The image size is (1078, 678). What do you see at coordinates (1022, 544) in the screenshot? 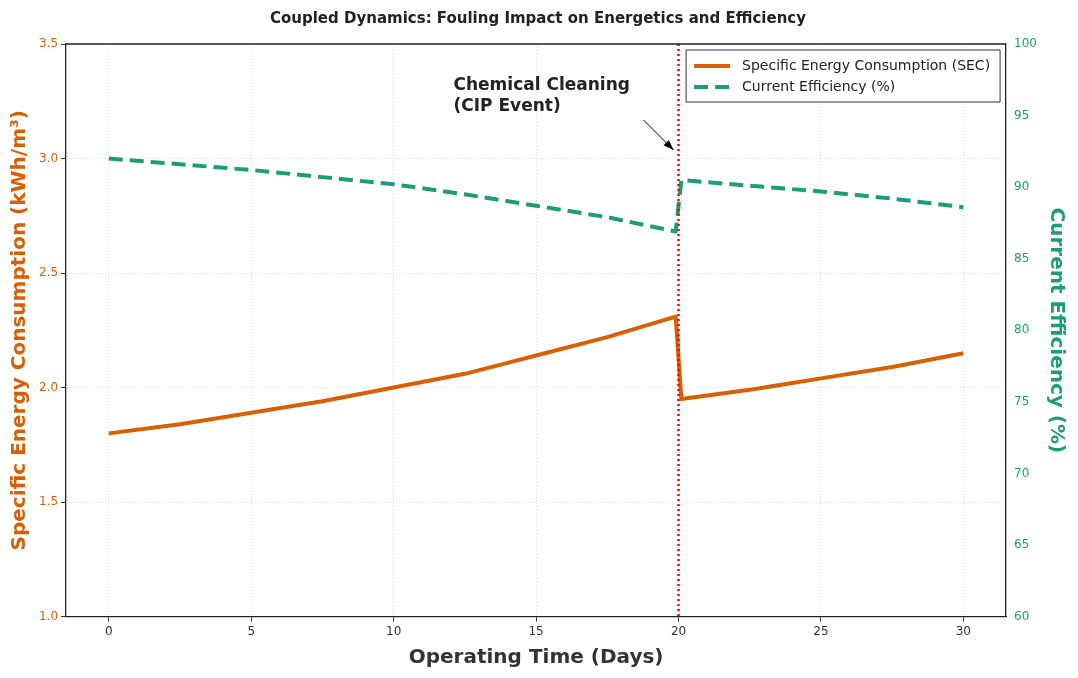
I see `y2-tick-label: 65` at bounding box center [1022, 544].